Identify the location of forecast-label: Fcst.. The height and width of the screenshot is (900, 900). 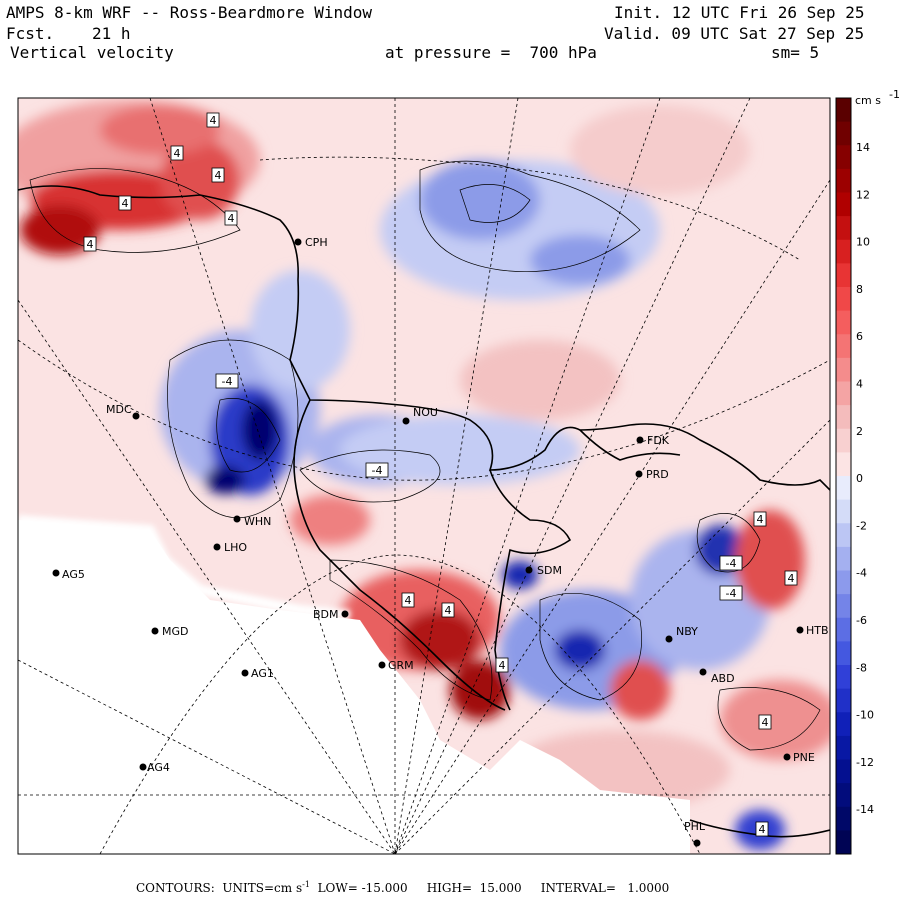
(30, 33).